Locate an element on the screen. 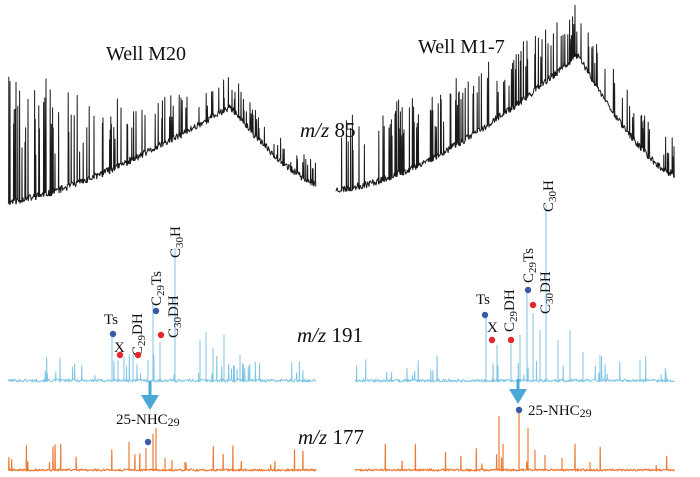 Image resolution: width=700 pixels, height=477 pixels. peak-label-c30dh-right: C30DH is located at coordinates (547, 292).